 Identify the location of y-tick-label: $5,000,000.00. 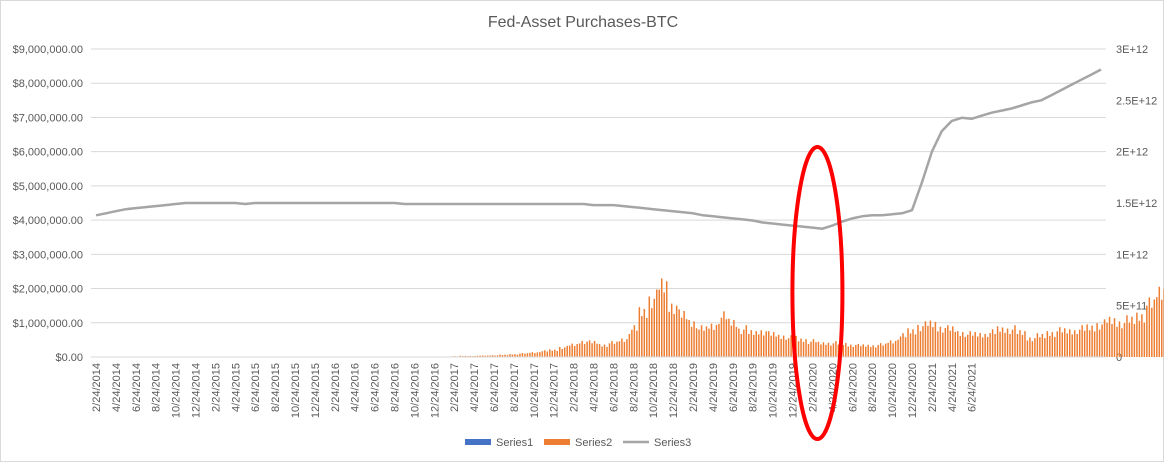
(48, 187).